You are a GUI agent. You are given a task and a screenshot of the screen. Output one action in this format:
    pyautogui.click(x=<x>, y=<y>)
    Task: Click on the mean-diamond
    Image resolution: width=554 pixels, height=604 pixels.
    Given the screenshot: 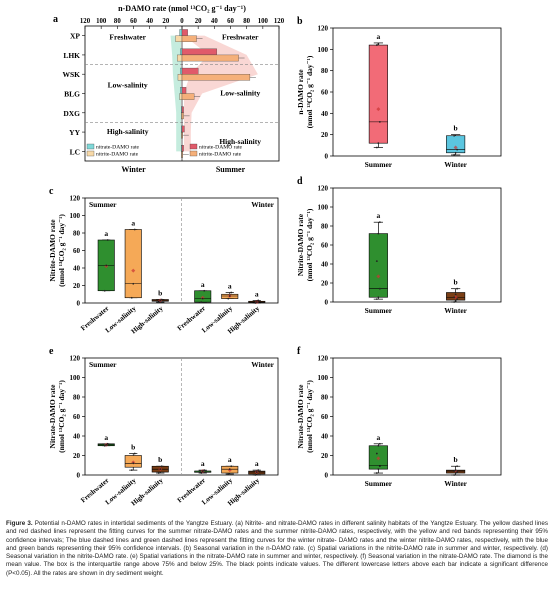 What is the action you would take?
    pyautogui.click(x=455, y=297)
    